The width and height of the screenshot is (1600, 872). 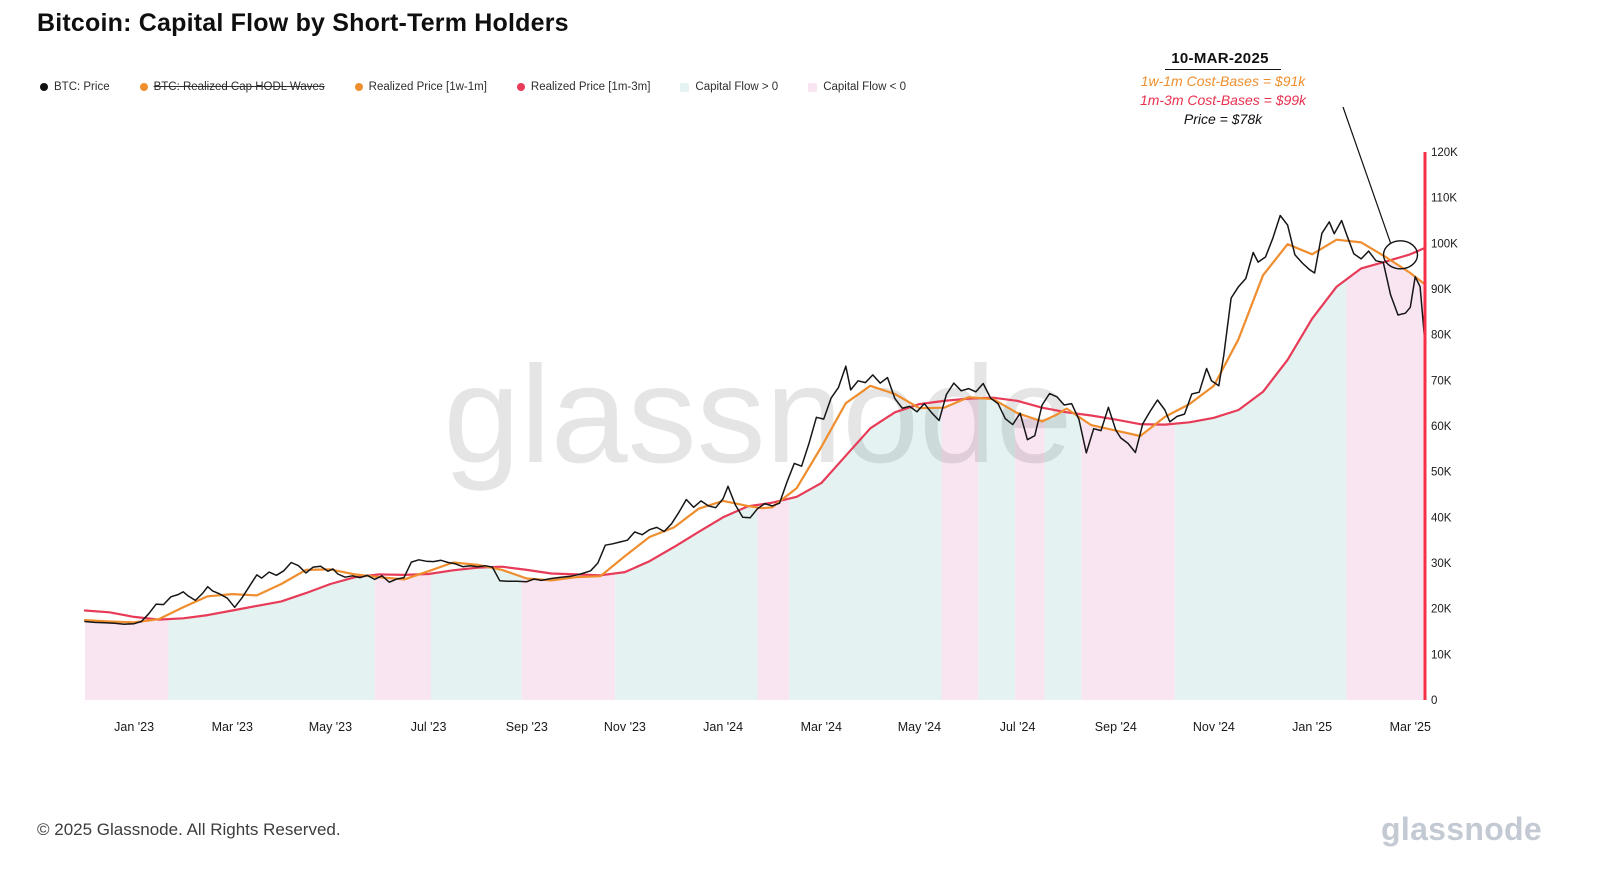 What do you see at coordinates (429, 727) in the screenshot?
I see `x-tick-label: Jul '23` at bounding box center [429, 727].